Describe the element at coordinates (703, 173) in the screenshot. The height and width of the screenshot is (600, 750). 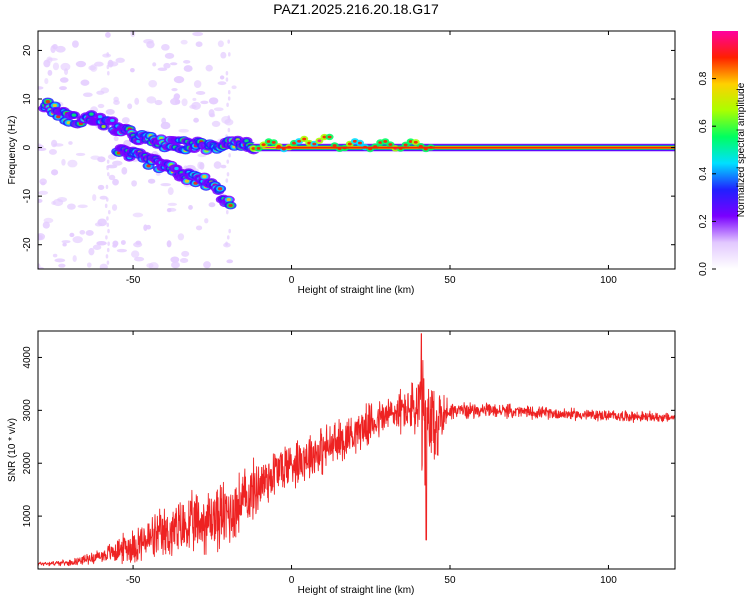
I see `colorbar-tick-label: 0.4` at that location.